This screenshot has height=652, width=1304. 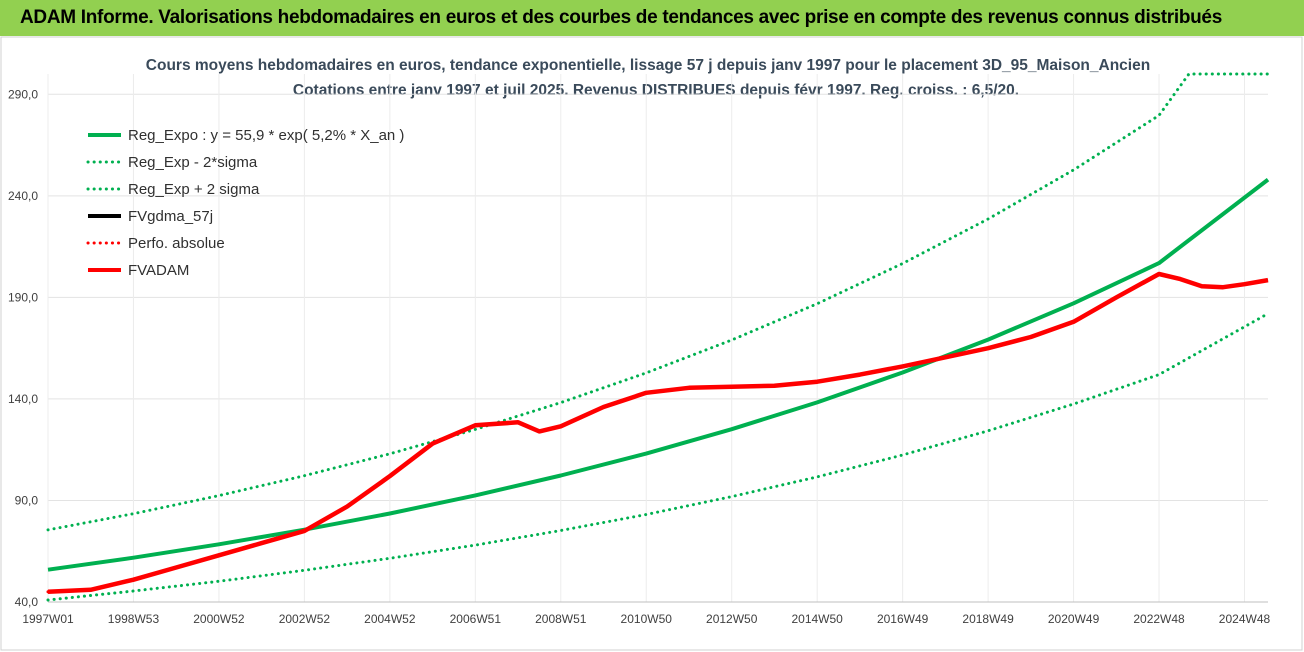 What do you see at coordinates (23, 348) in the screenshot?
I see `y-axis-tick-labels: 40,0 90,0 140,0 190,0 240,0 290,0` at bounding box center [23, 348].